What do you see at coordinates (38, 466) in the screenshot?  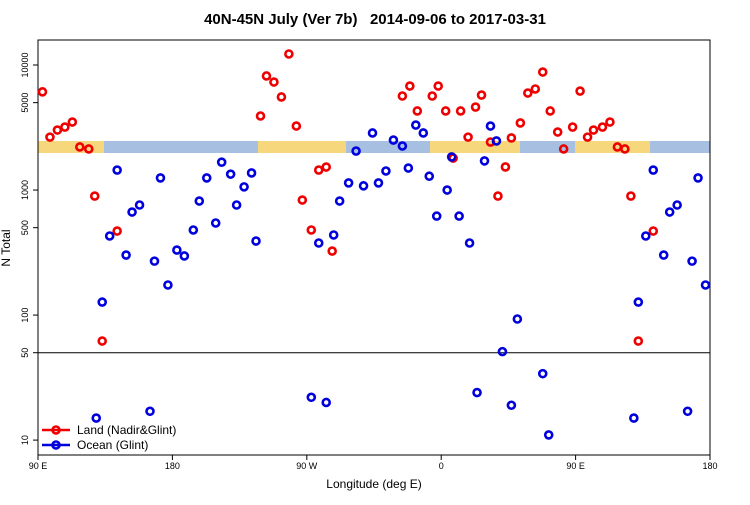 I see `x-tick-label: 90 E` at bounding box center [38, 466].